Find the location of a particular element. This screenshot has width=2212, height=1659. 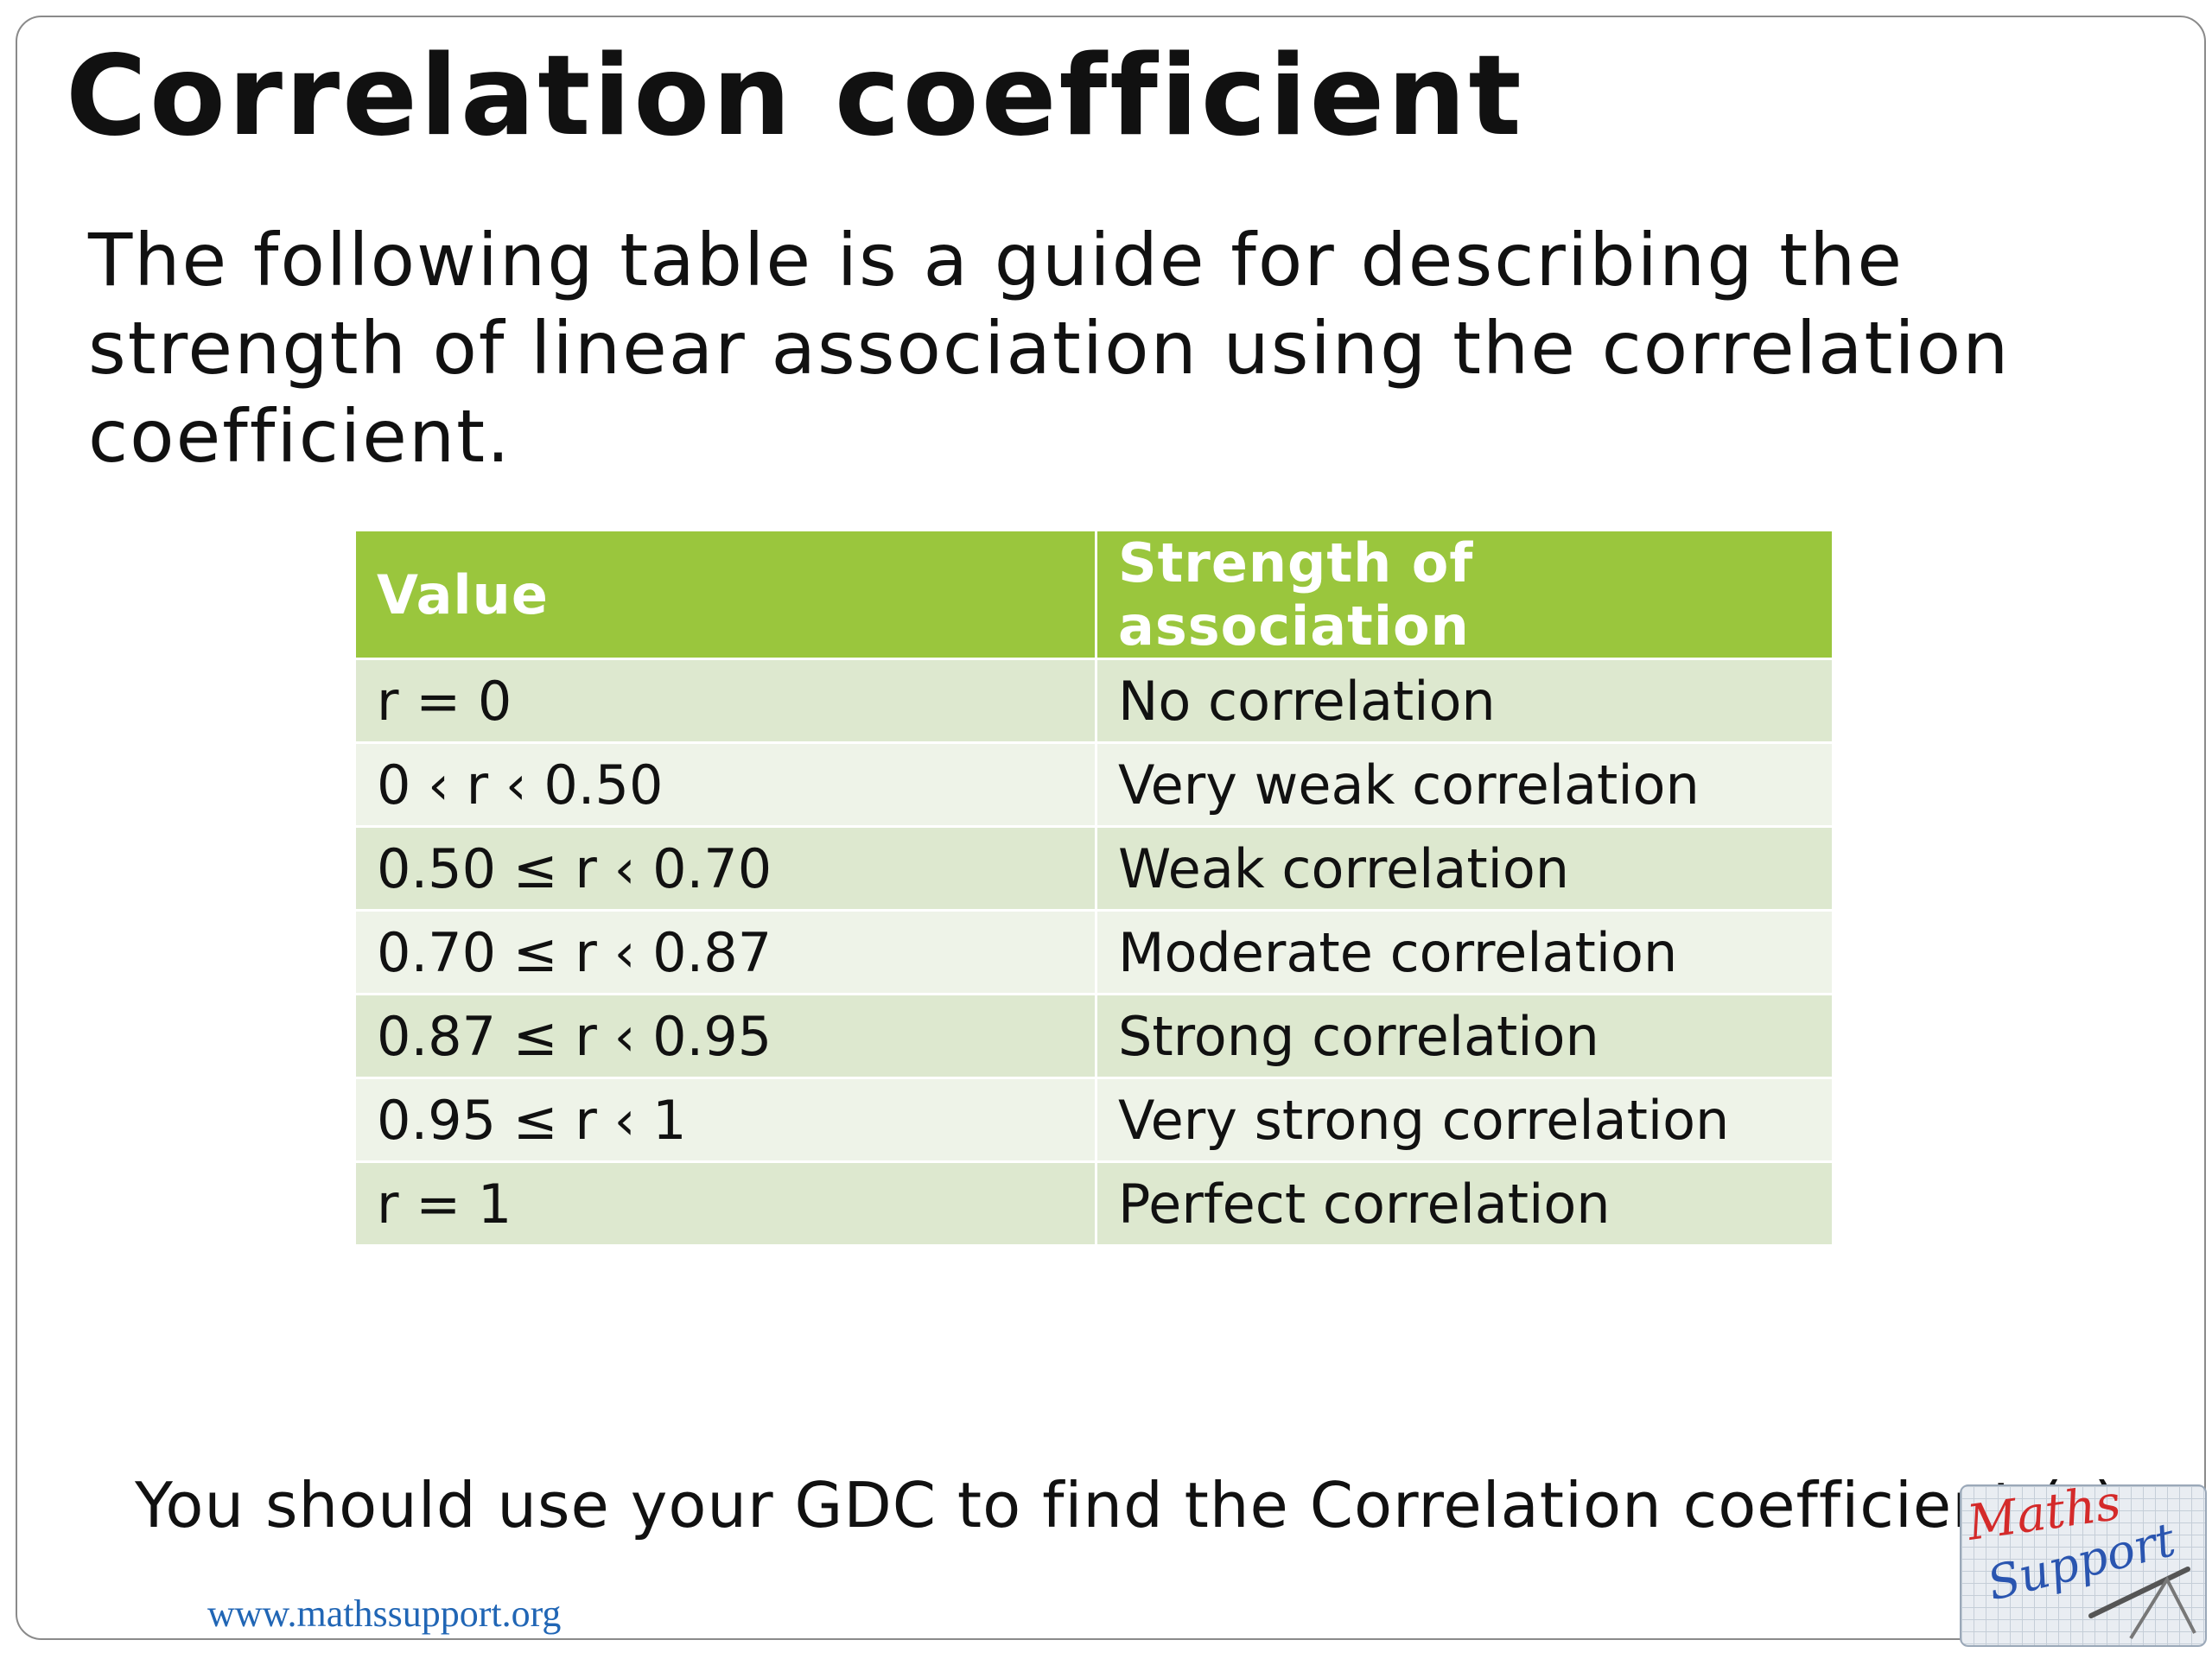

value-cell: 0.87 ≤ r ‹ 0.95 is located at coordinates (725, 1036).